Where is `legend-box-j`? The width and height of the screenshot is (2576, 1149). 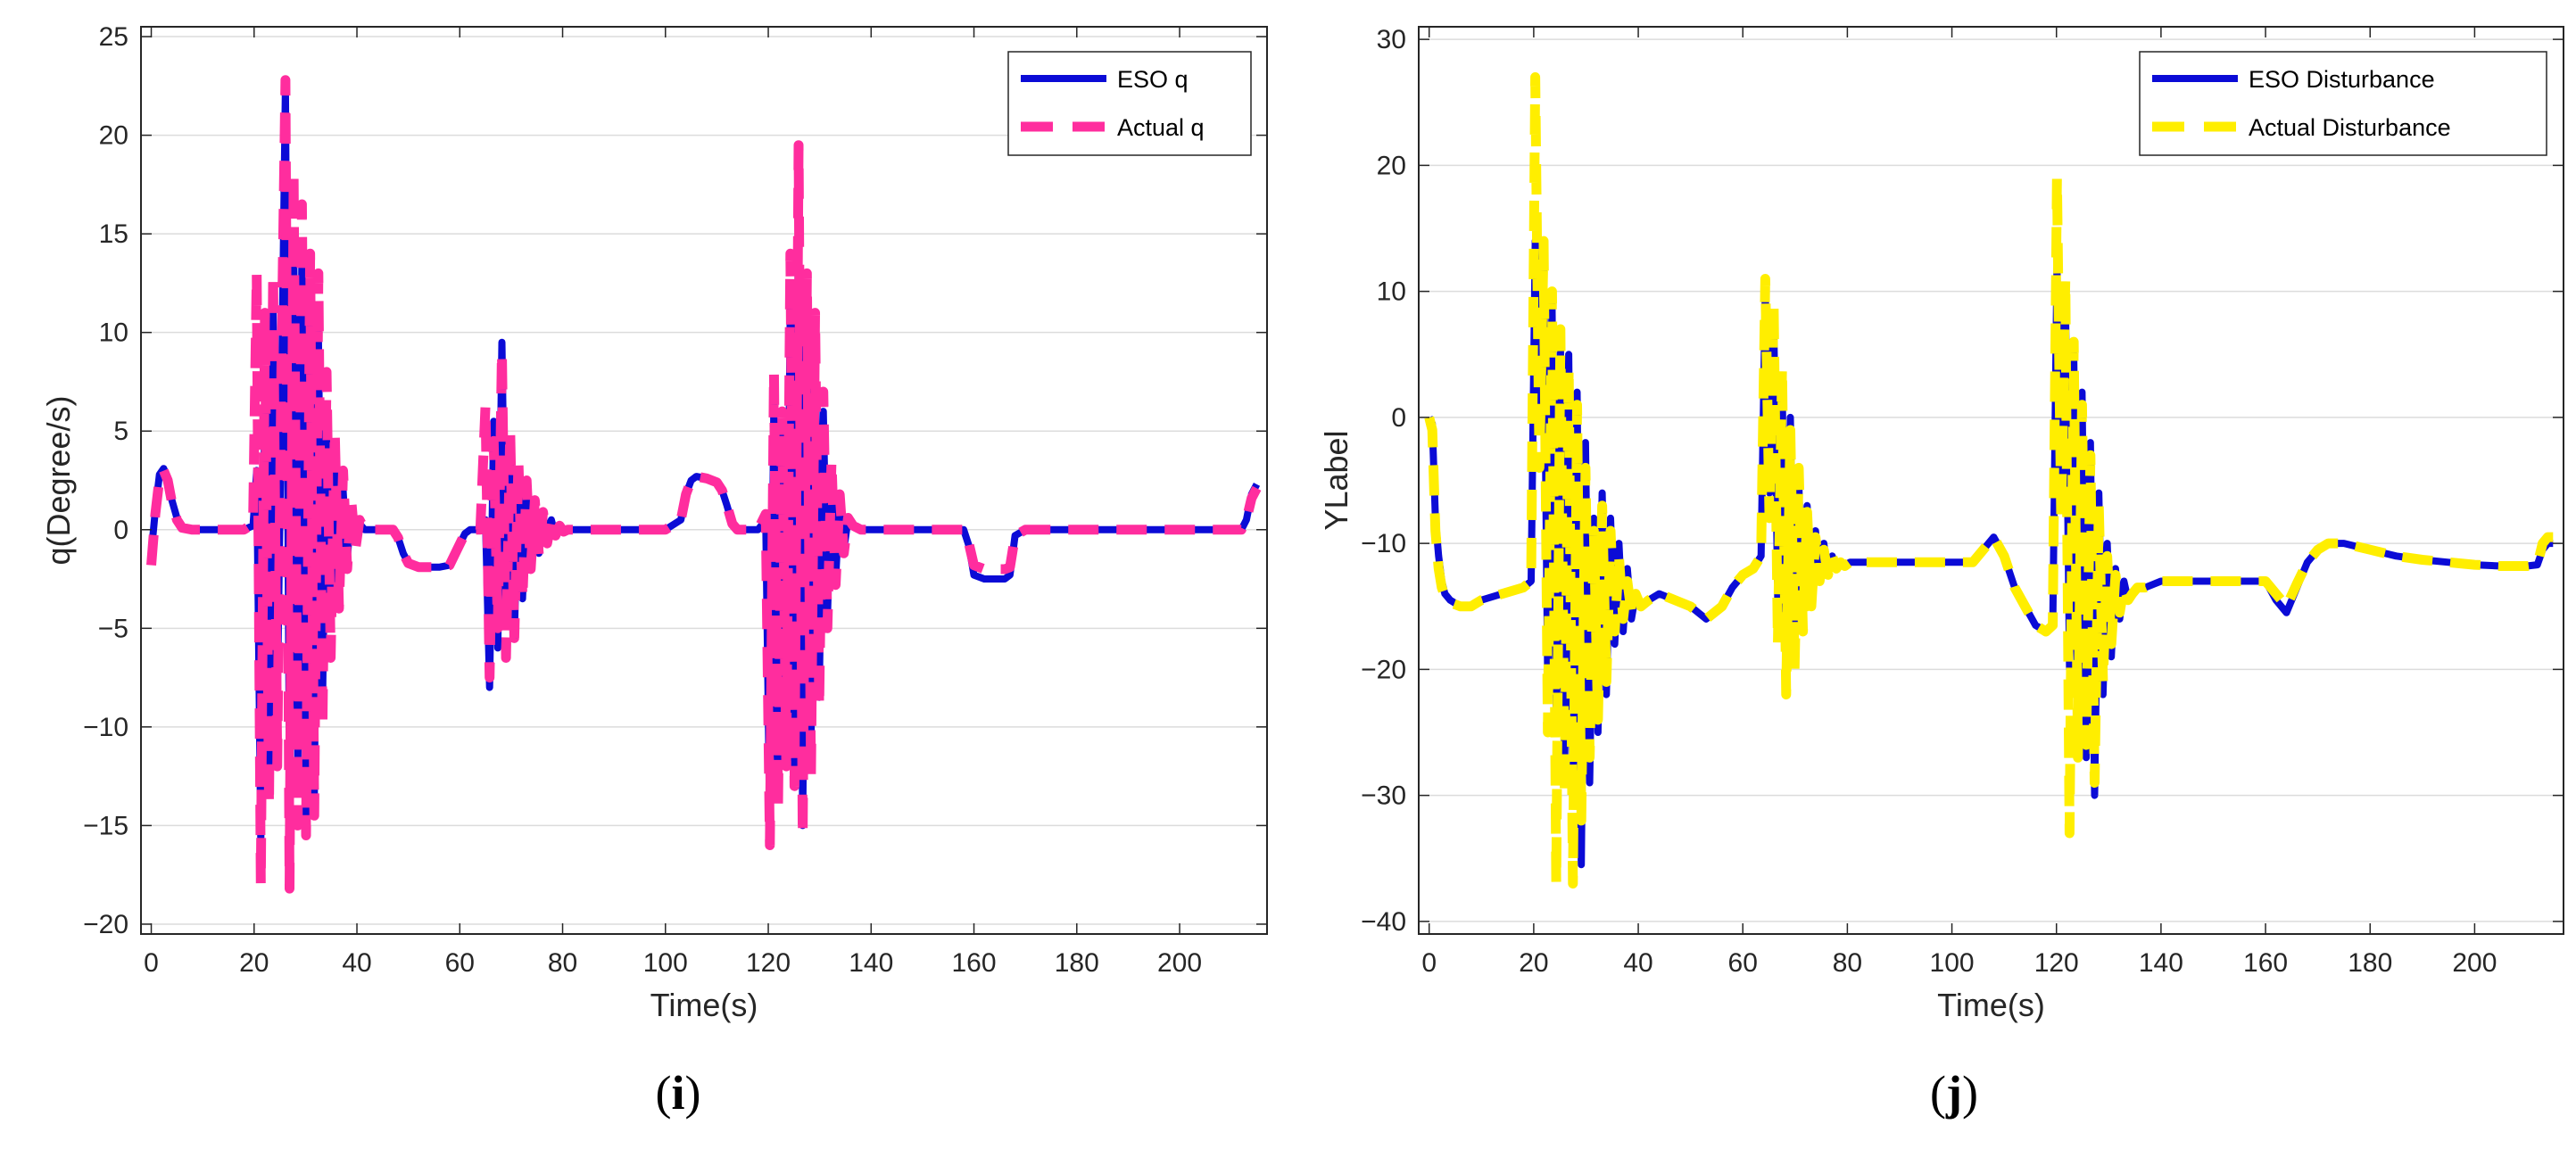 legend-box-j is located at coordinates (2343, 103).